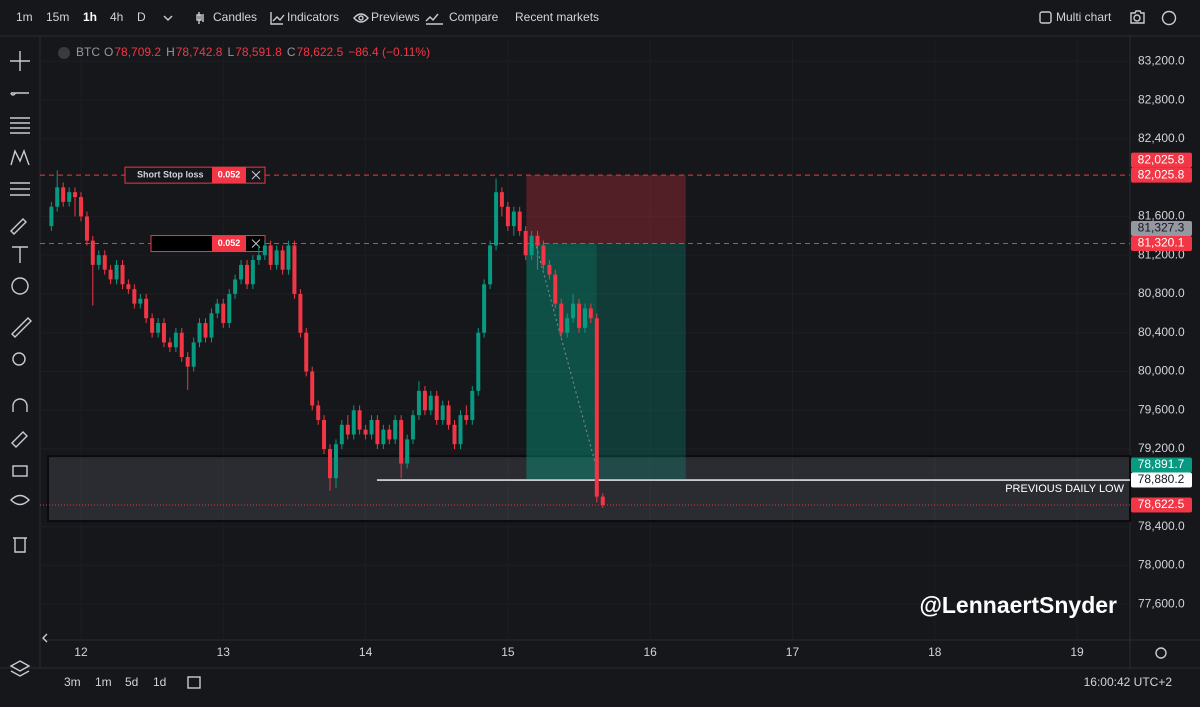  I want to click on ohlc-value: 78,622.5, so click(320, 52).